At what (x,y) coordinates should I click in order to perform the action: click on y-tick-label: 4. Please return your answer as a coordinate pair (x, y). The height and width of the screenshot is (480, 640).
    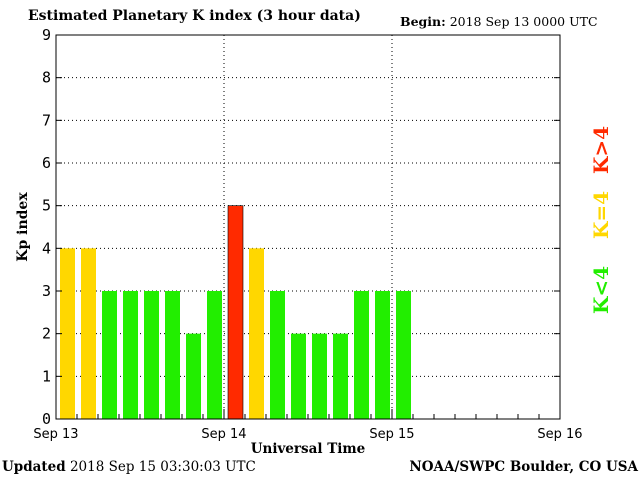
    Looking at the image, I should click on (46, 248).